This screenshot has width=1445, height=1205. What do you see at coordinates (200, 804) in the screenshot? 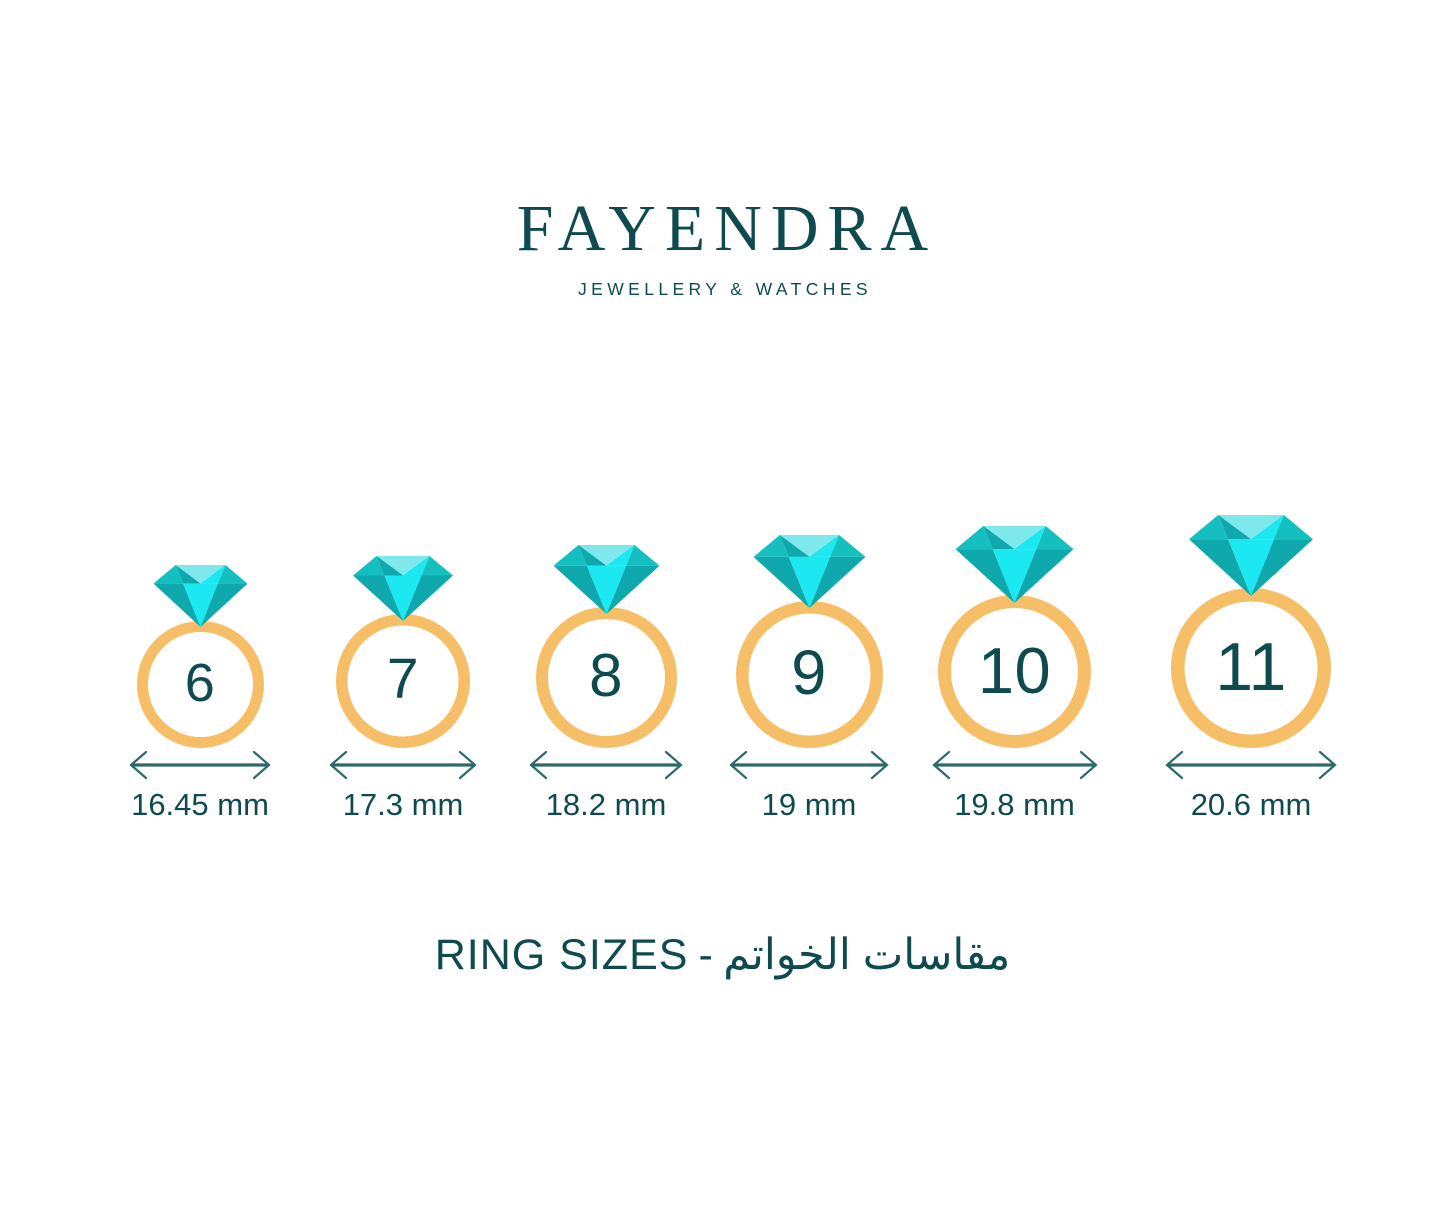
I see `ring-diameter-label: 16.45 mm` at bounding box center [200, 804].